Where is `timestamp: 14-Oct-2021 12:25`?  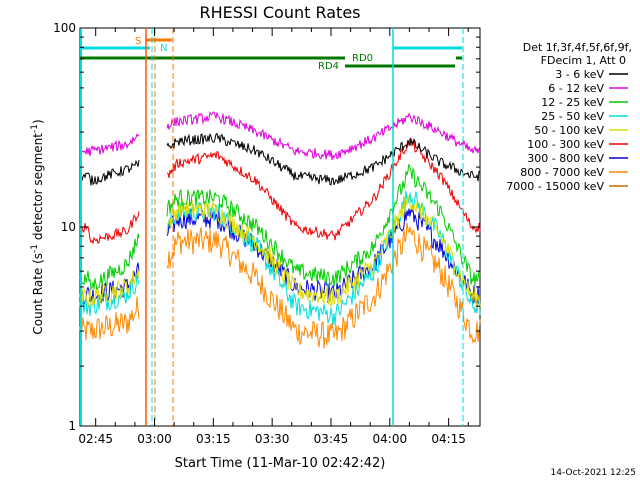
timestamp: 14-Oct-2021 12:25 is located at coordinates (593, 473).